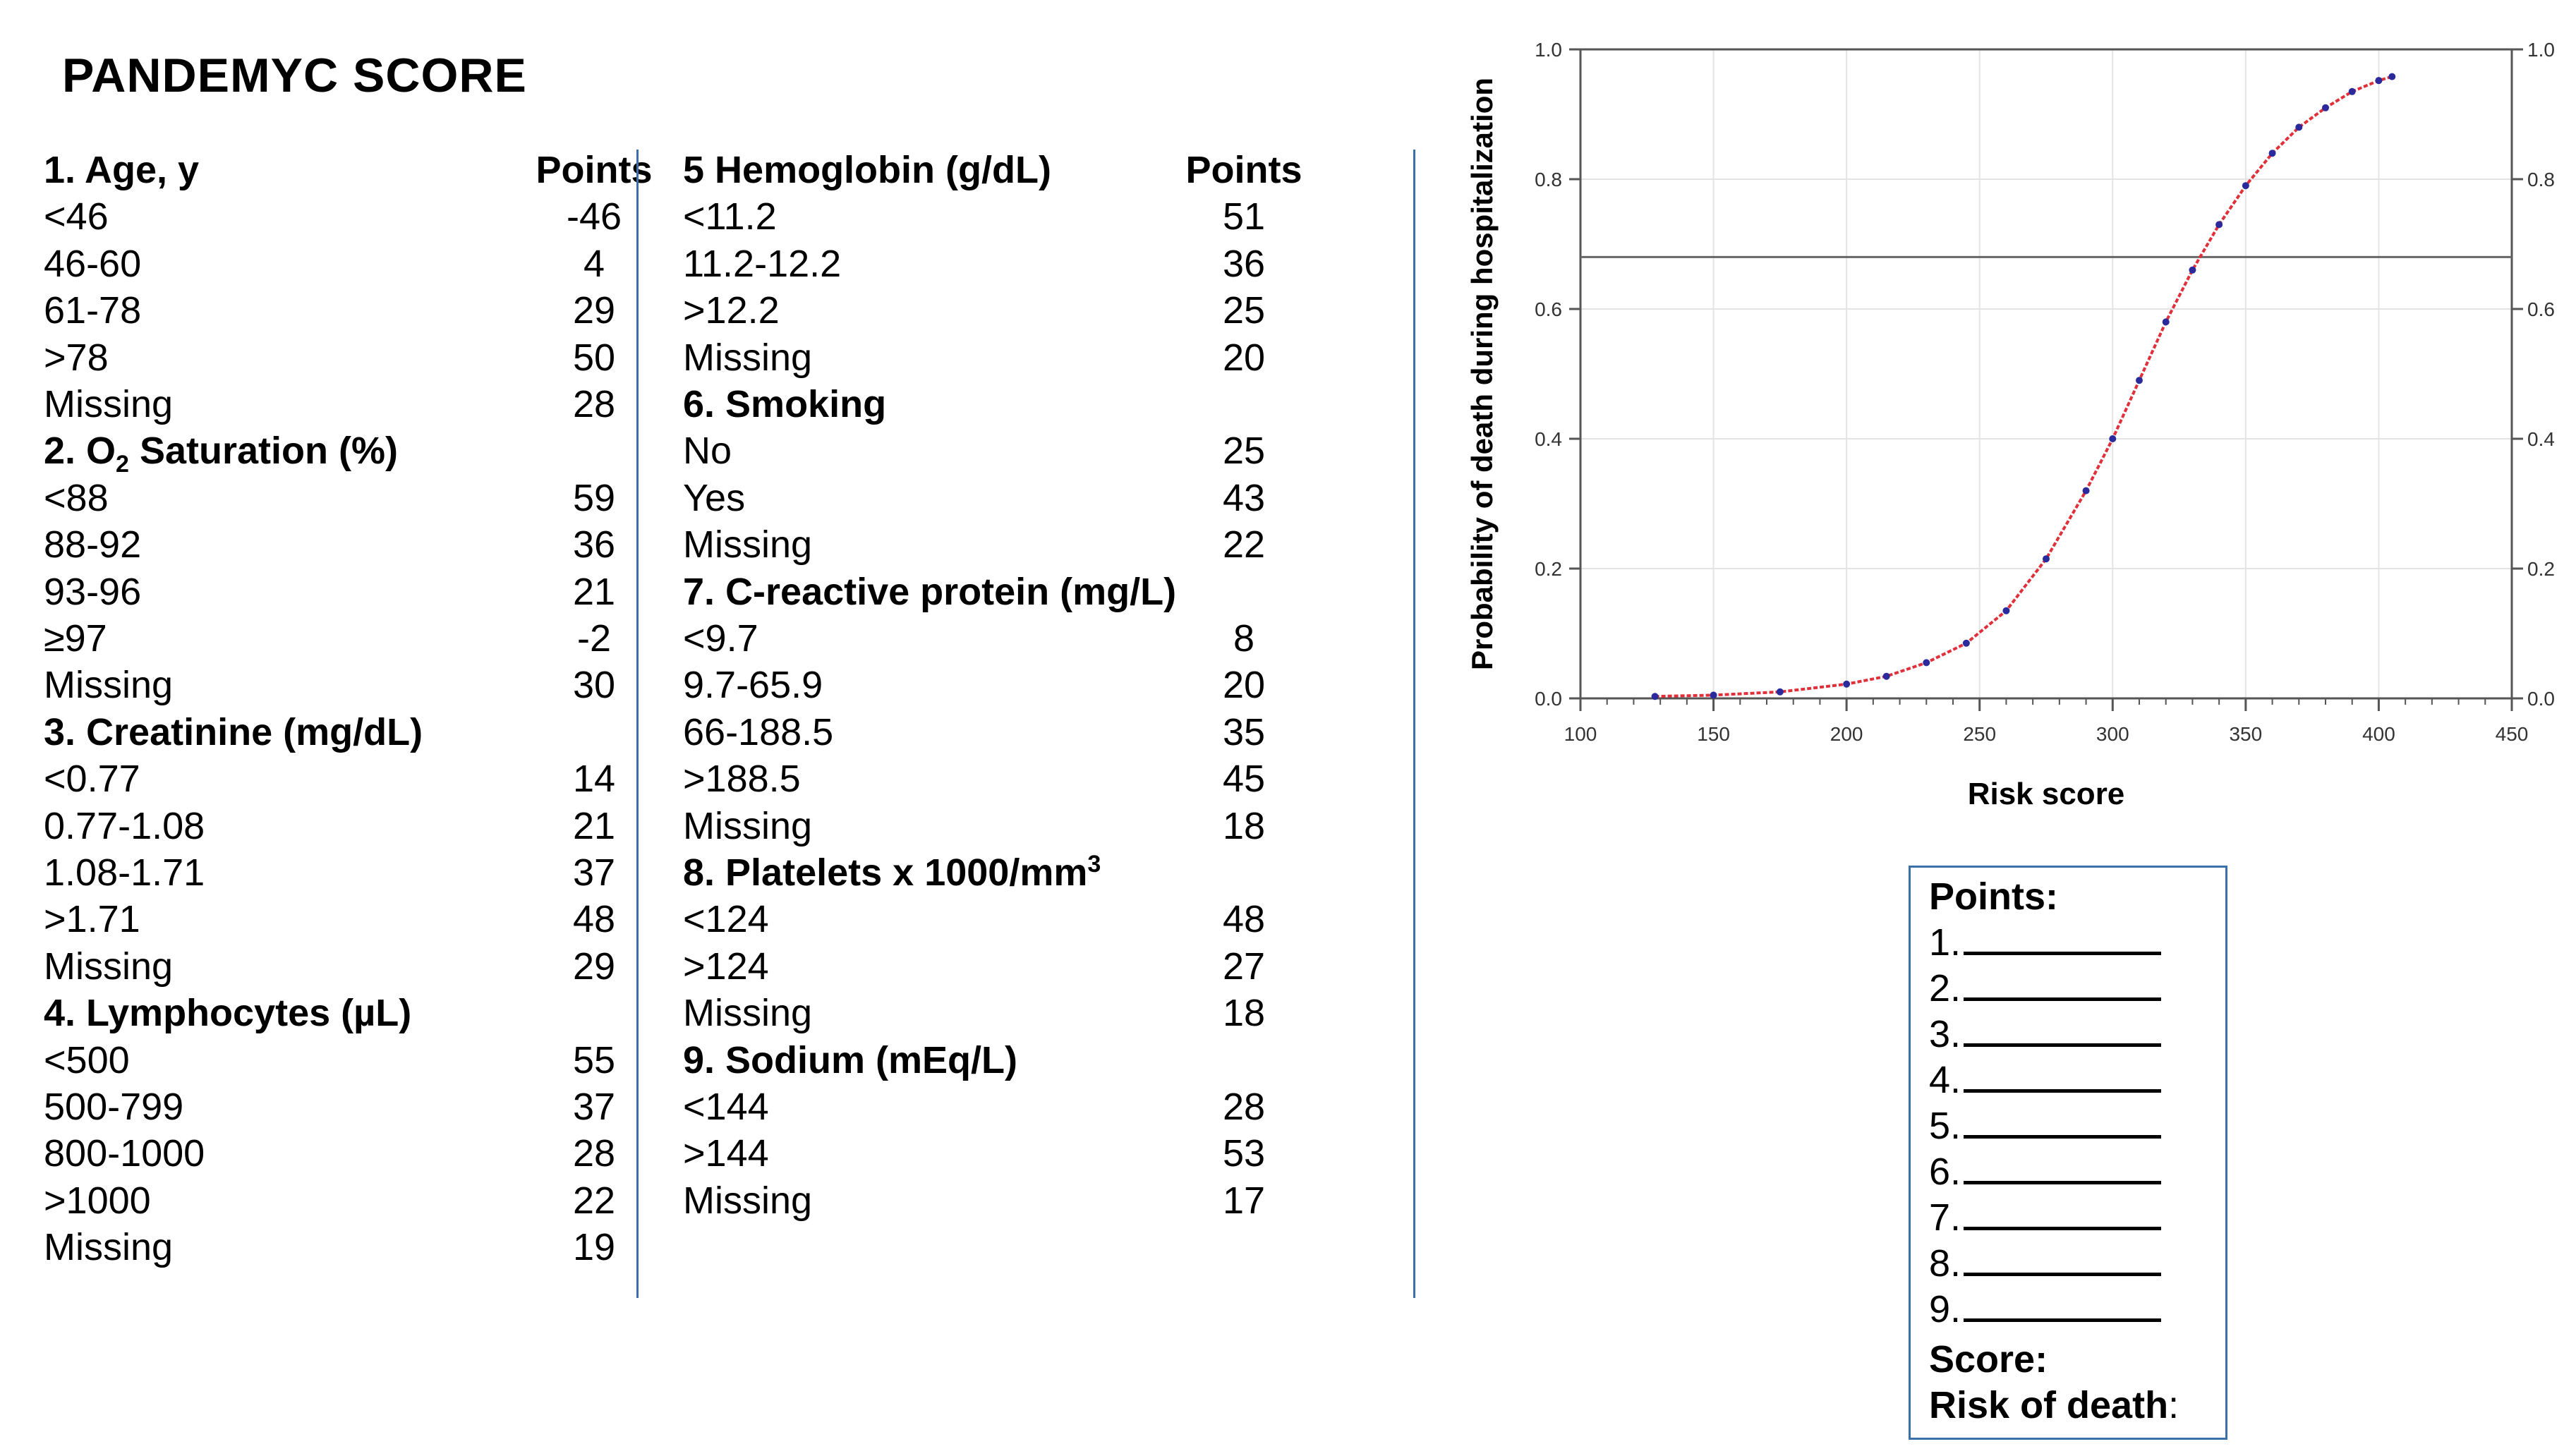 This screenshot has width=2576, height=1456. What do you see at coordinates (1036, 1061) in the screenshot?
I see `section-header: 9. Sodium (mEq/L)` at bounding box center [1036, 1061].